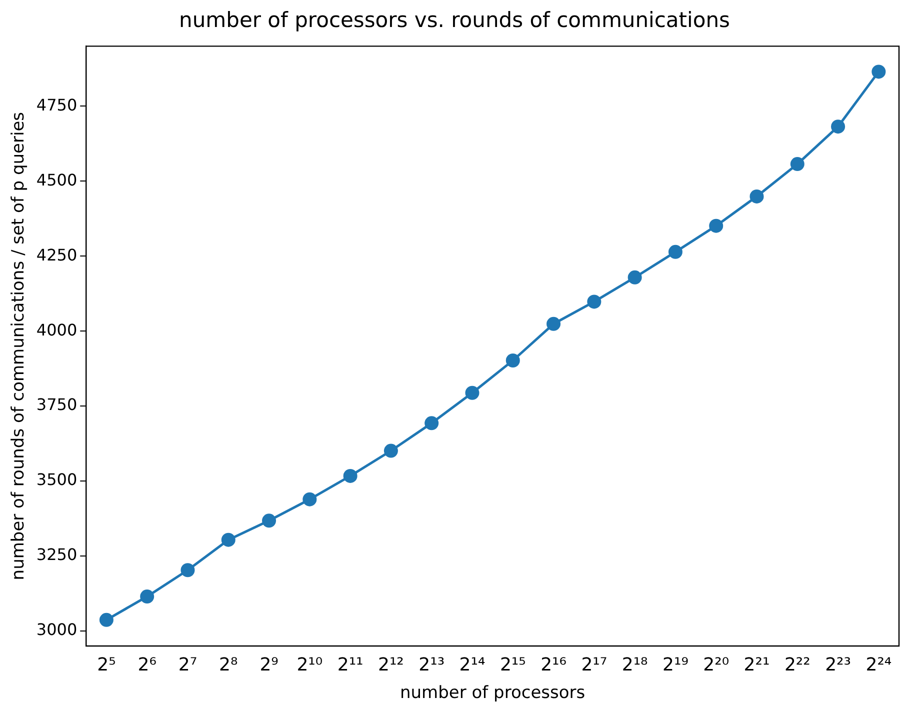  I want to click on x-tick-label: 2⁸, so click(228, 665).